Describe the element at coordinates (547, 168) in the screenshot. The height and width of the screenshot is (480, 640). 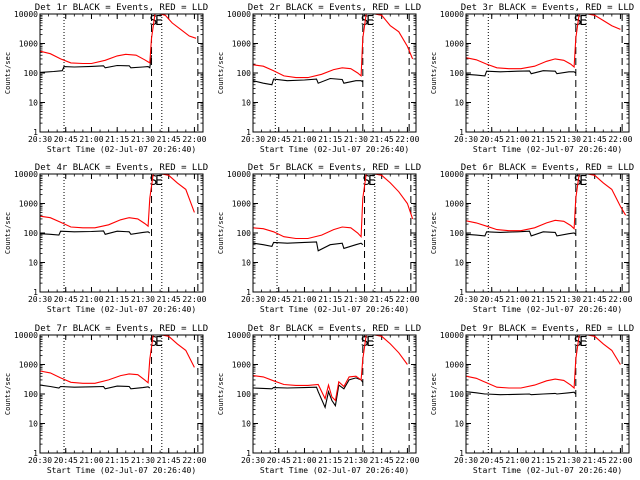
I see `chart-title: Det 6r BLACK = Events, RED = LLD` at that location.